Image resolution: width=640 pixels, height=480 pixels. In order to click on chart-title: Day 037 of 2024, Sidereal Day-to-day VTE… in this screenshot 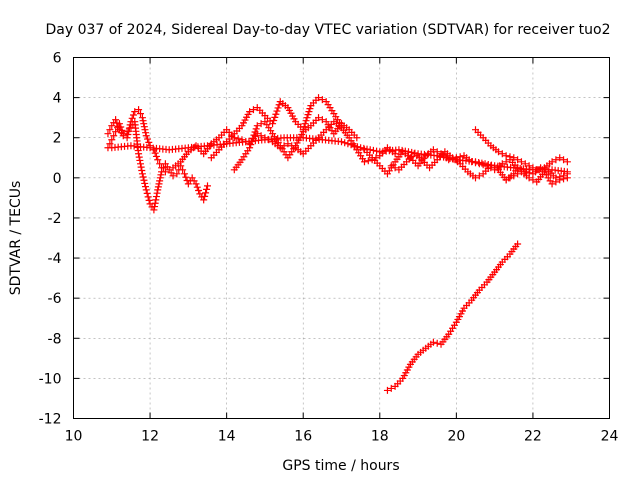, I will do `click(327, 30)`.